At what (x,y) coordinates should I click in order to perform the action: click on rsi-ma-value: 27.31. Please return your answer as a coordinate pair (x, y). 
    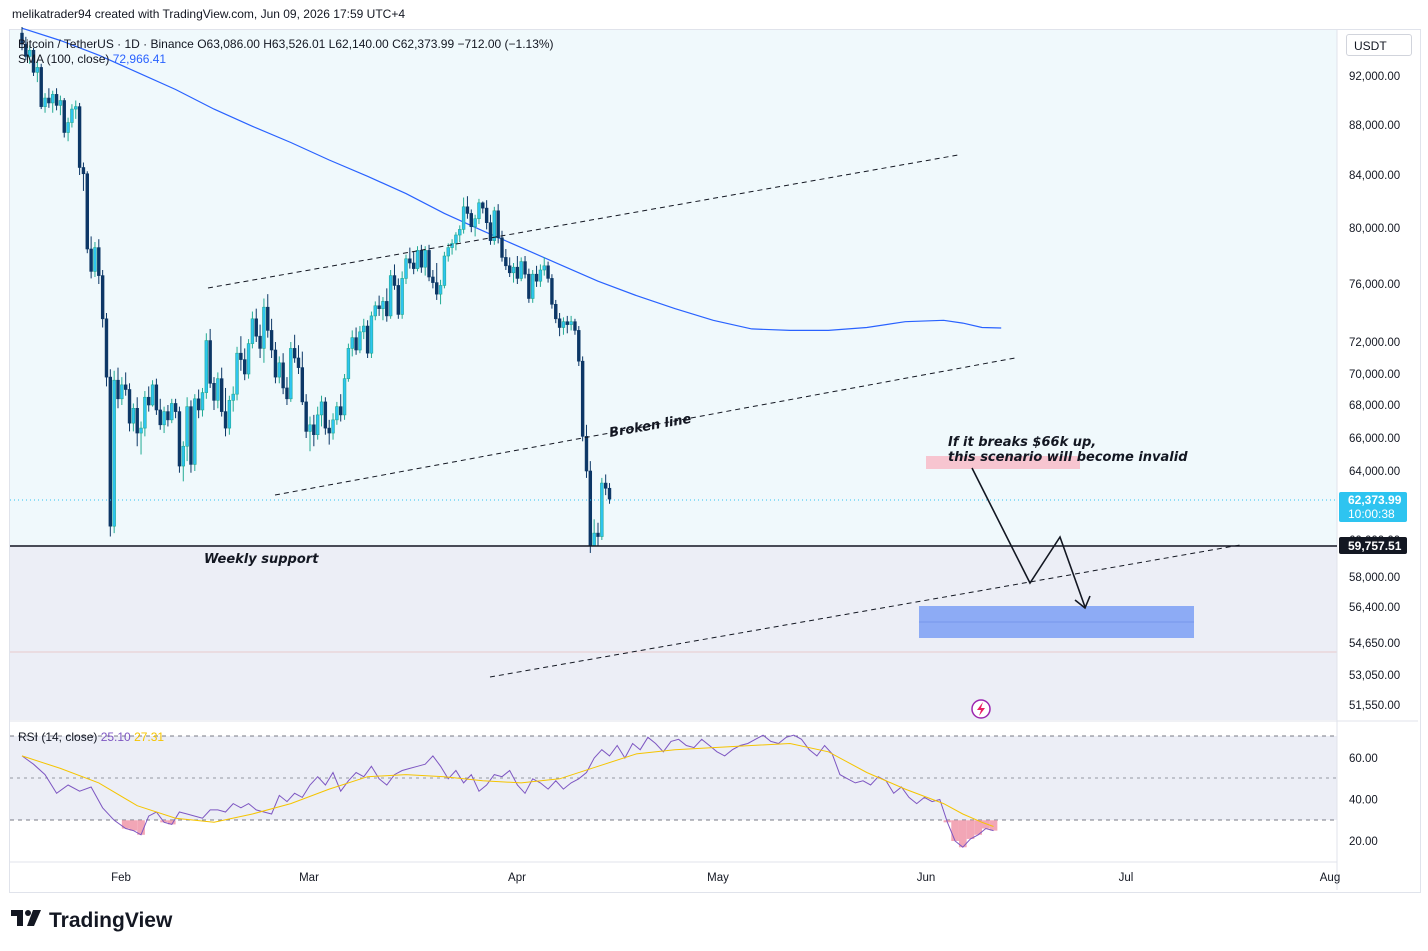
    Looking at the image, I should click on (149, 737).